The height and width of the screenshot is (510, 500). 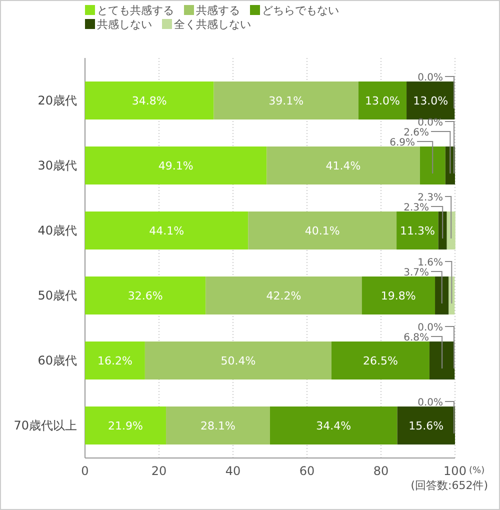 What do you see at coordinates (218, 10) in the screenshot?
I see `legend-label: 共感する` at bounding box center [218, 10].